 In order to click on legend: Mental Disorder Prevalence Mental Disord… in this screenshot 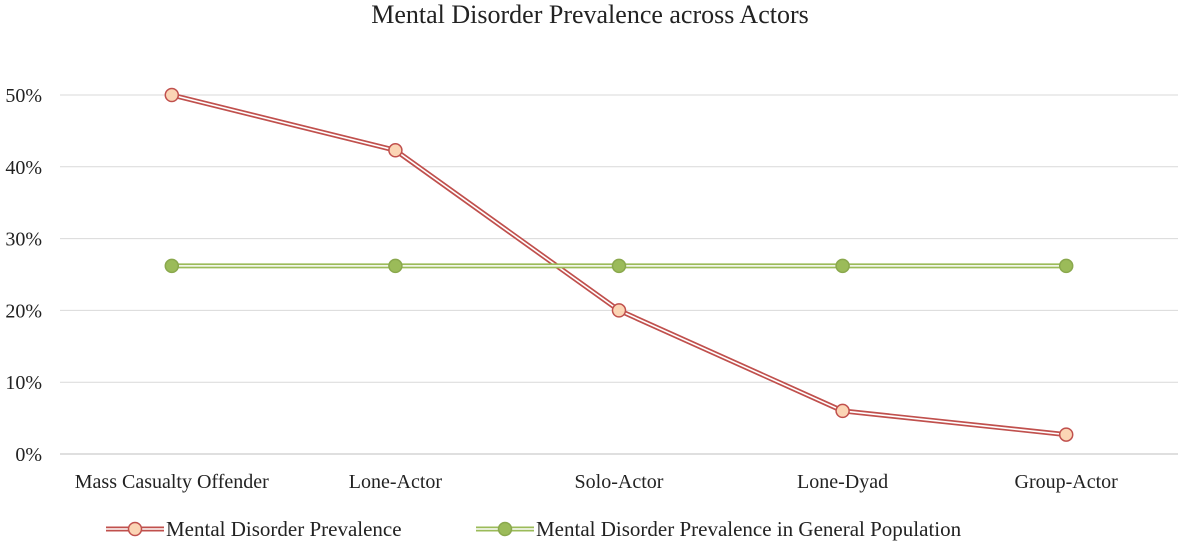, I will do `click(590, 529)`.